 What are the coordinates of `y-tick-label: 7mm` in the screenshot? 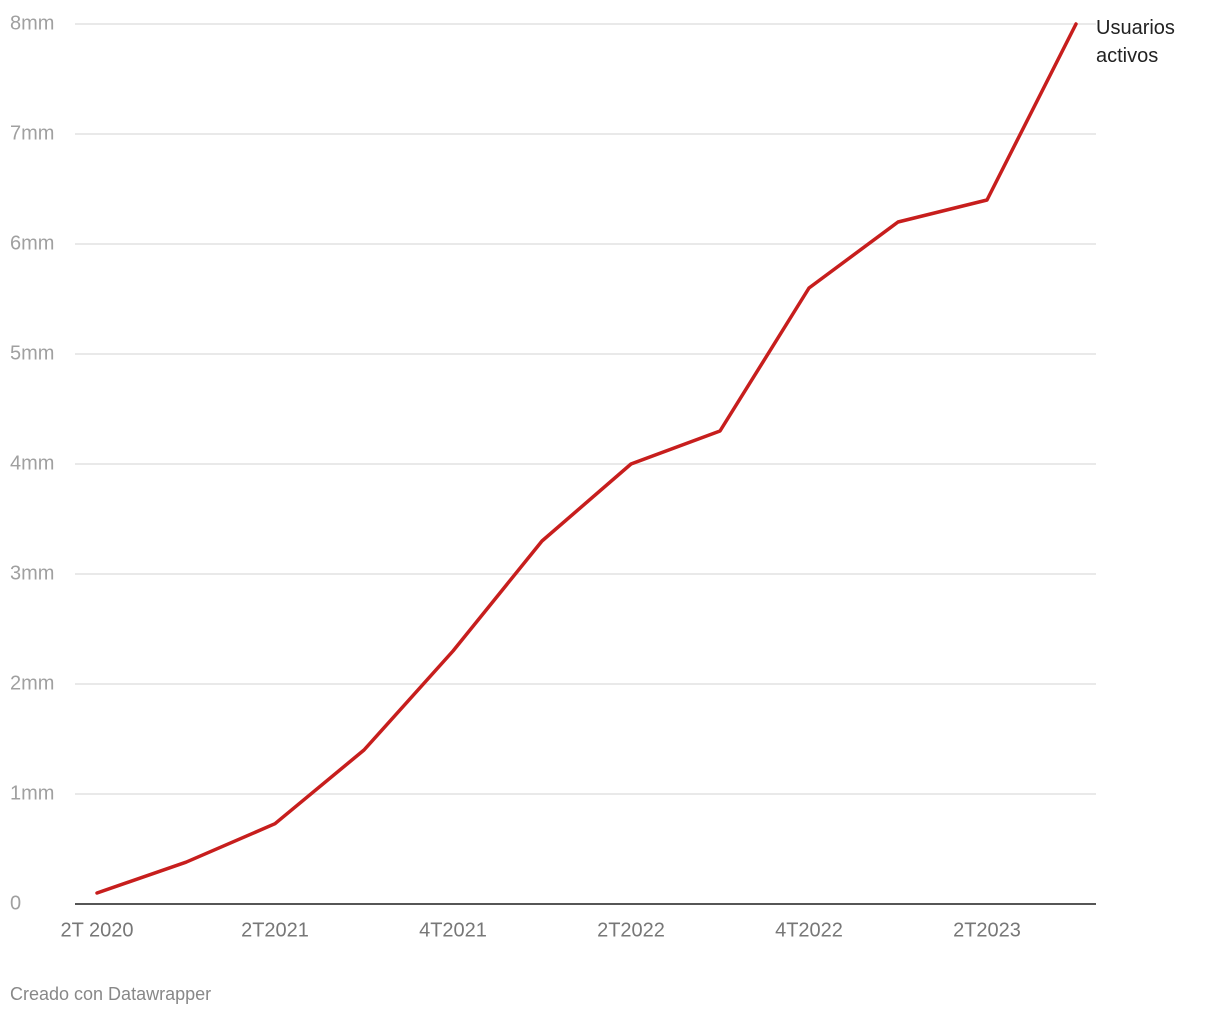 It's located at (32, 133).